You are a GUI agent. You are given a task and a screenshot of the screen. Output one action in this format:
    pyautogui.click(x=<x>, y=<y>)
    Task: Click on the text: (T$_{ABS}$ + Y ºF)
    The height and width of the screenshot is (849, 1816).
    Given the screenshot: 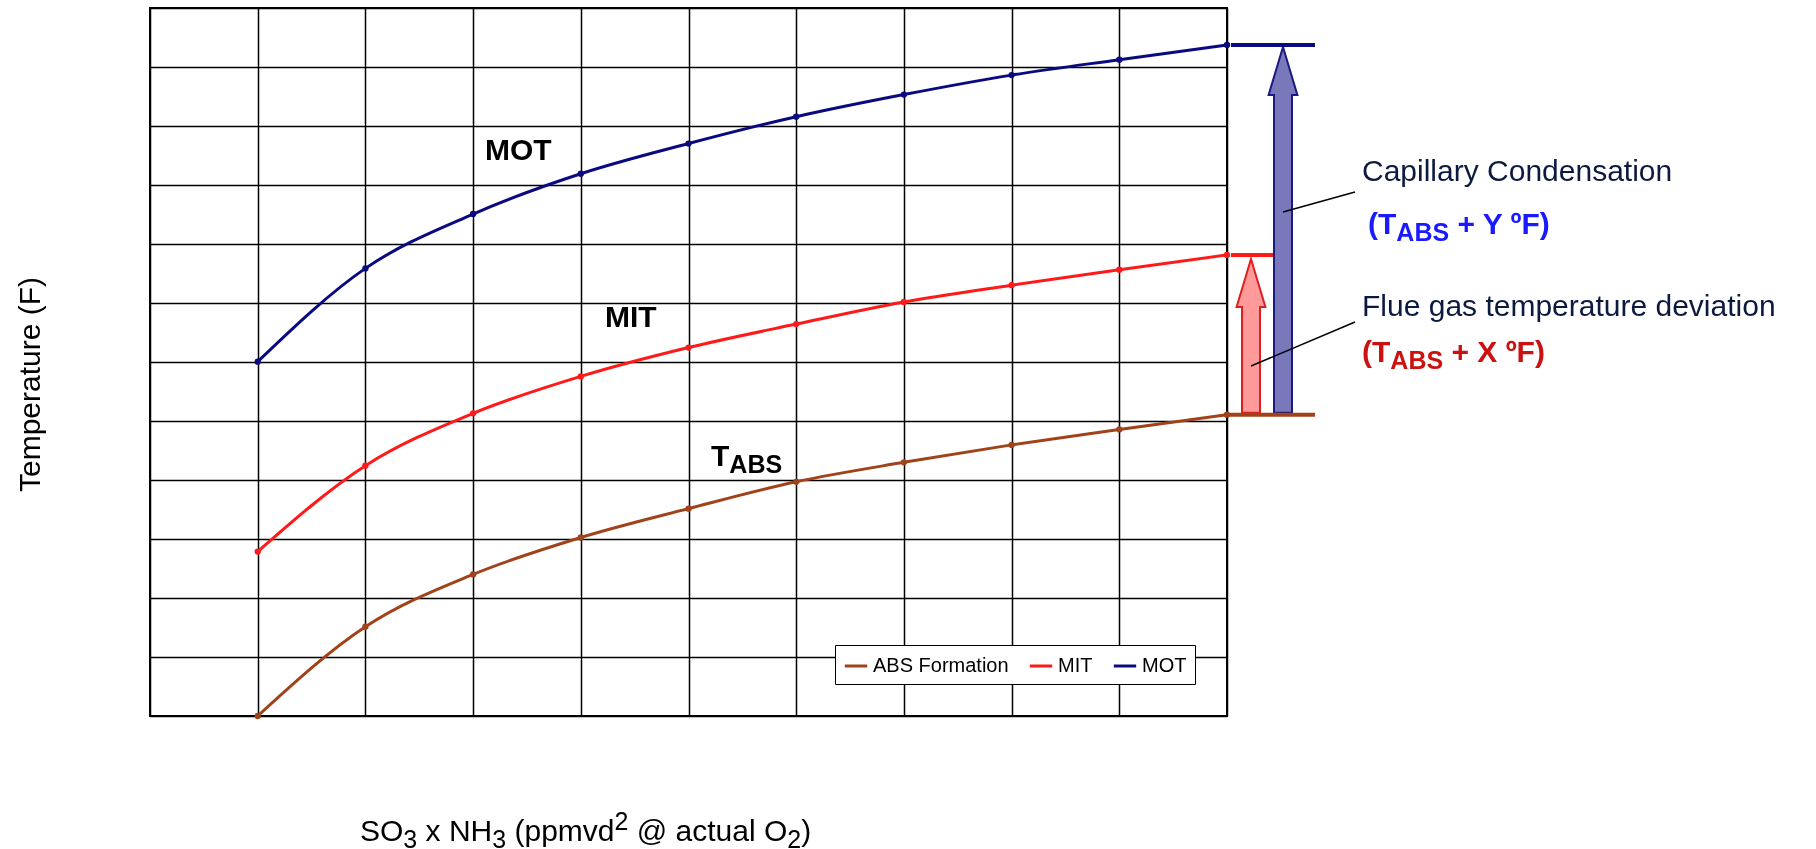 What is the action you would take?
    pyautogui.click(x=1459, y=226)
    